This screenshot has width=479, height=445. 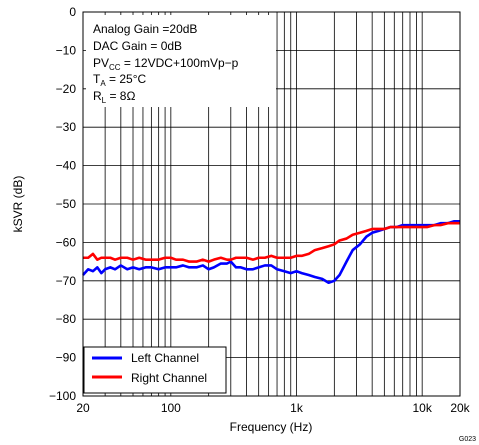 What do you see at coordinates (66, 89) in the screenshot?
I see `y-tick-label: −20` at bounding box center [66, 89].